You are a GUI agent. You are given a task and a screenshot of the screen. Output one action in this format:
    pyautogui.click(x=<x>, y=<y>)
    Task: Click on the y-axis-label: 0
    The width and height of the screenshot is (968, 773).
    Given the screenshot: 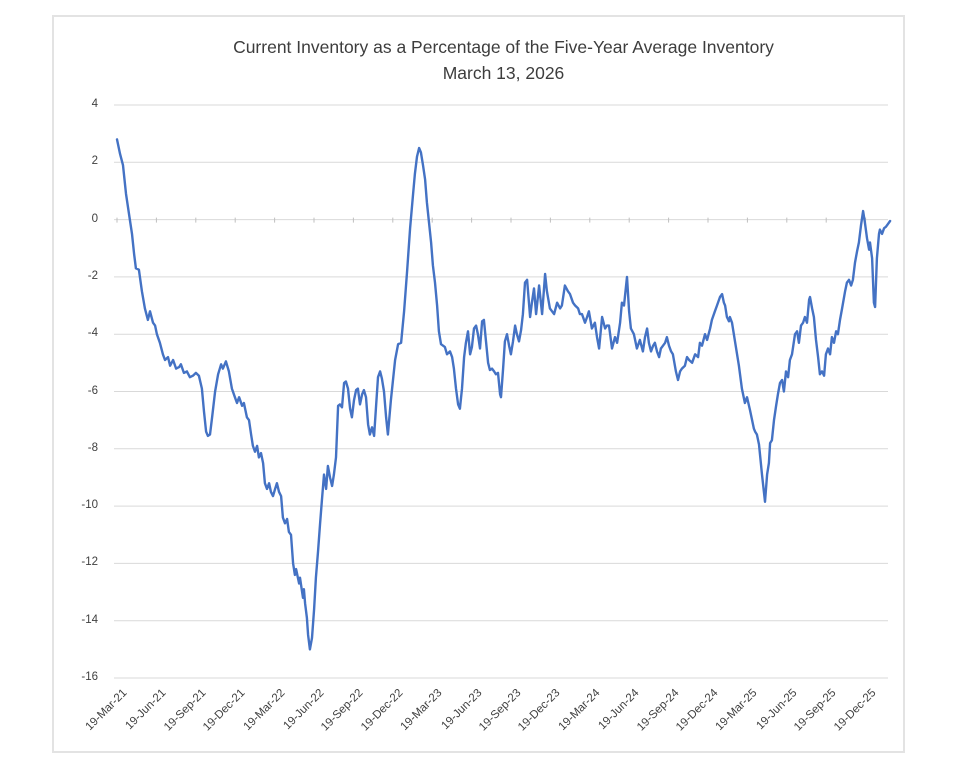 What is the action you would take?
    pyautogui.click(x=94, y=218)
    